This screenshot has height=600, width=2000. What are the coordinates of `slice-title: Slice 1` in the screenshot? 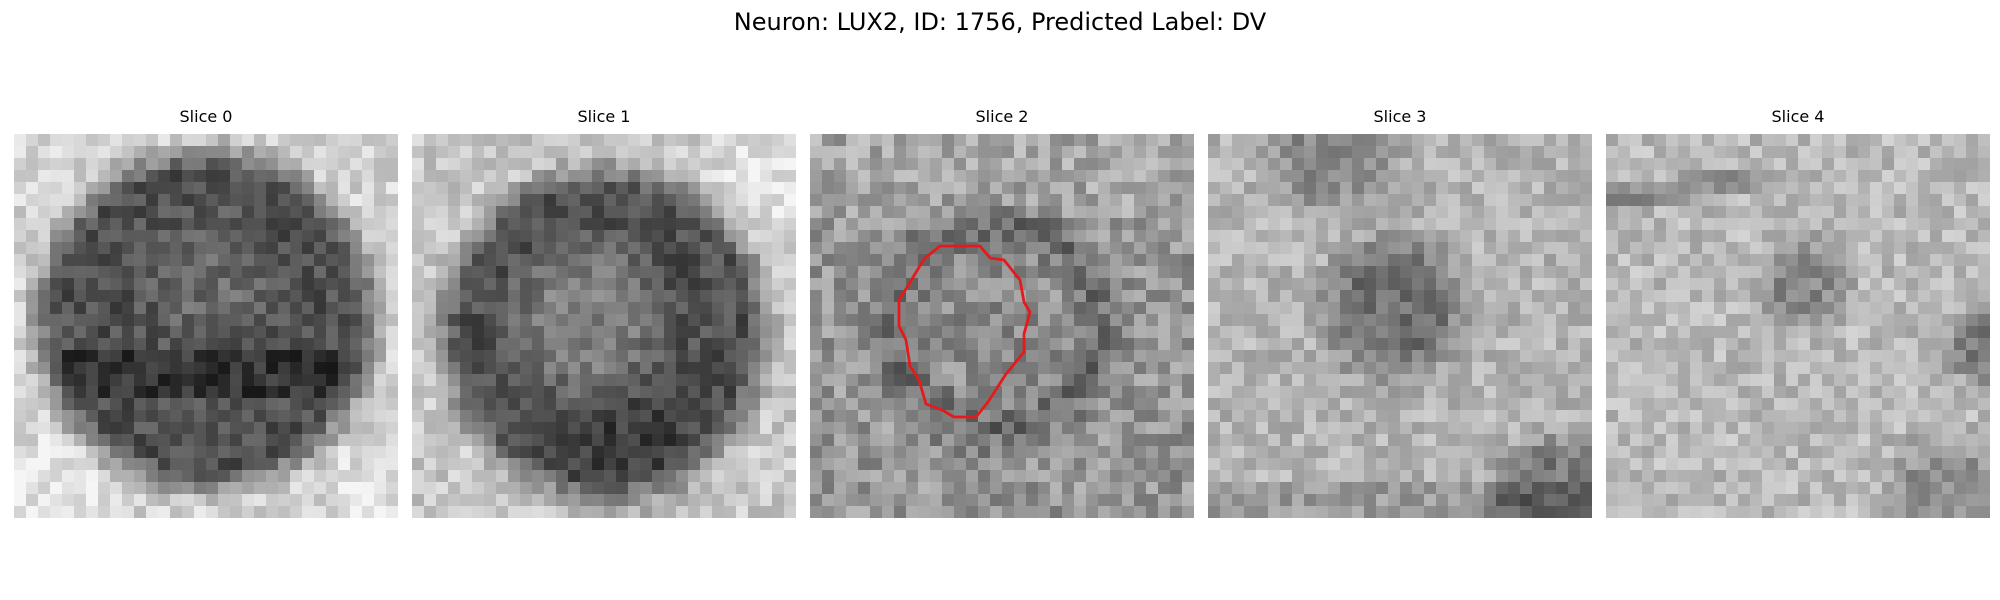 It's located at (604, 116).